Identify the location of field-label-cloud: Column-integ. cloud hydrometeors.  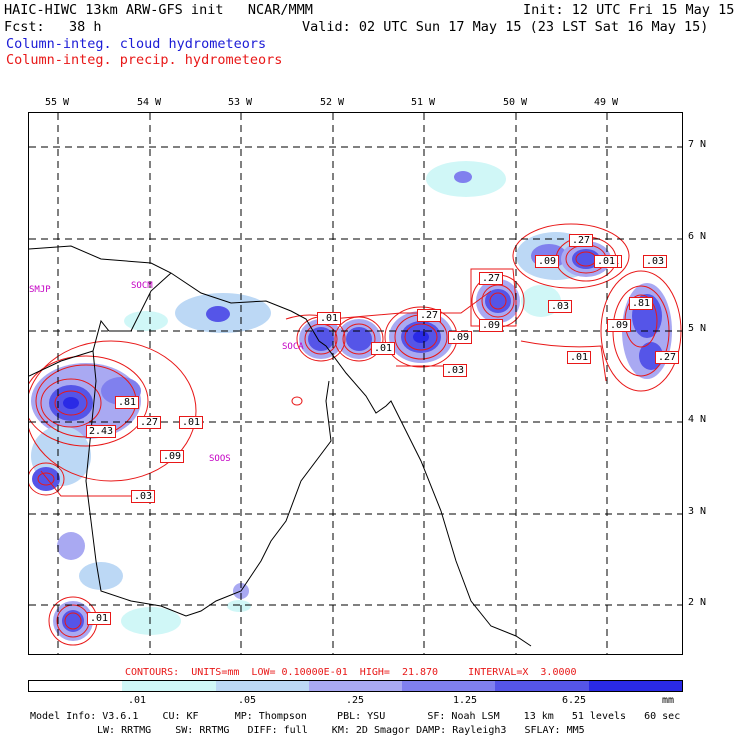
(136, 44).